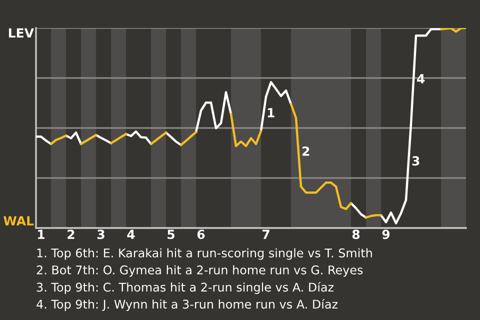 The image size is (480, 320). What do you see at coordinates (199, 271) in the screenshot?
I see `text: 2. Bot 7th: O. Gymea hit a 2-run home run vs G. Reyes` at bounding box center [199, 271].